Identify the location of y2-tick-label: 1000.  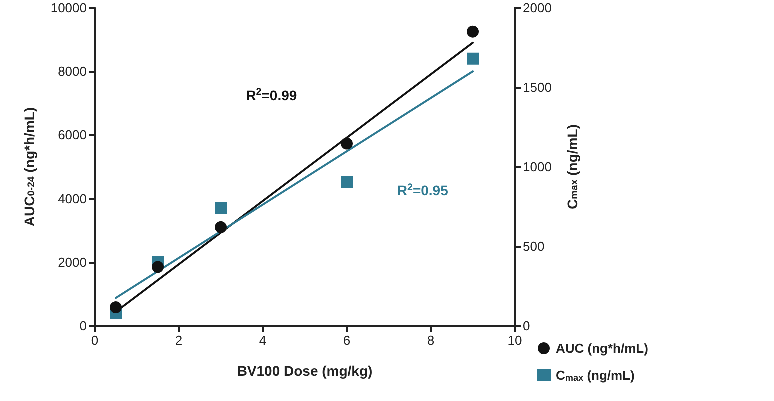
(537, 167).